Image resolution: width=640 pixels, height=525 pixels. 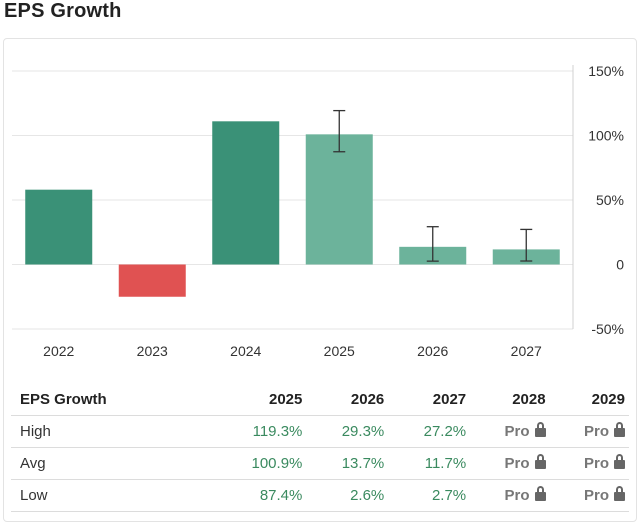 I want to click on y-tick-label: 150%, so click(x=606, y=71).